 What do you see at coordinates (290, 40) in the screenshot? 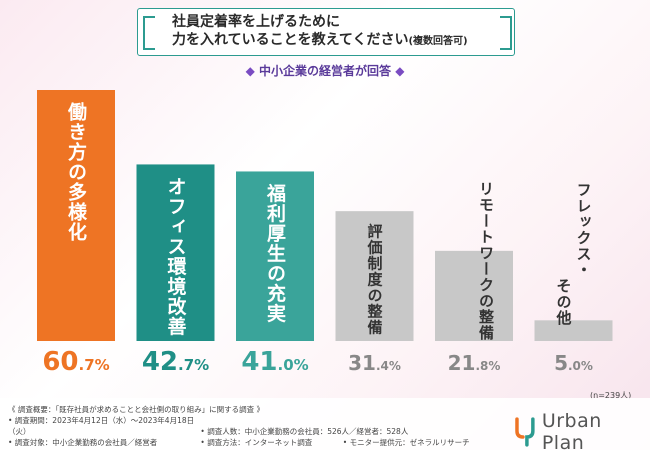
I see `title-line-2-main: 力を入れていることを教えてください` at bounding box center [290, 40].